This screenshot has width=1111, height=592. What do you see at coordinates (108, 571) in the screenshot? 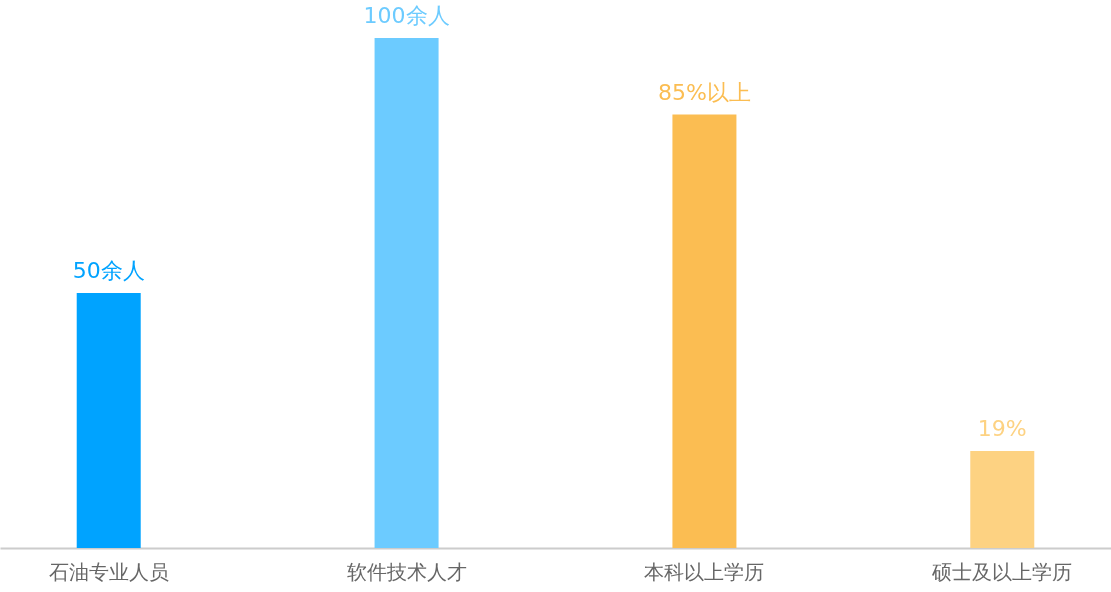
I see `x-tick-label: 石油专业人员` at bounding box center [108, 571].